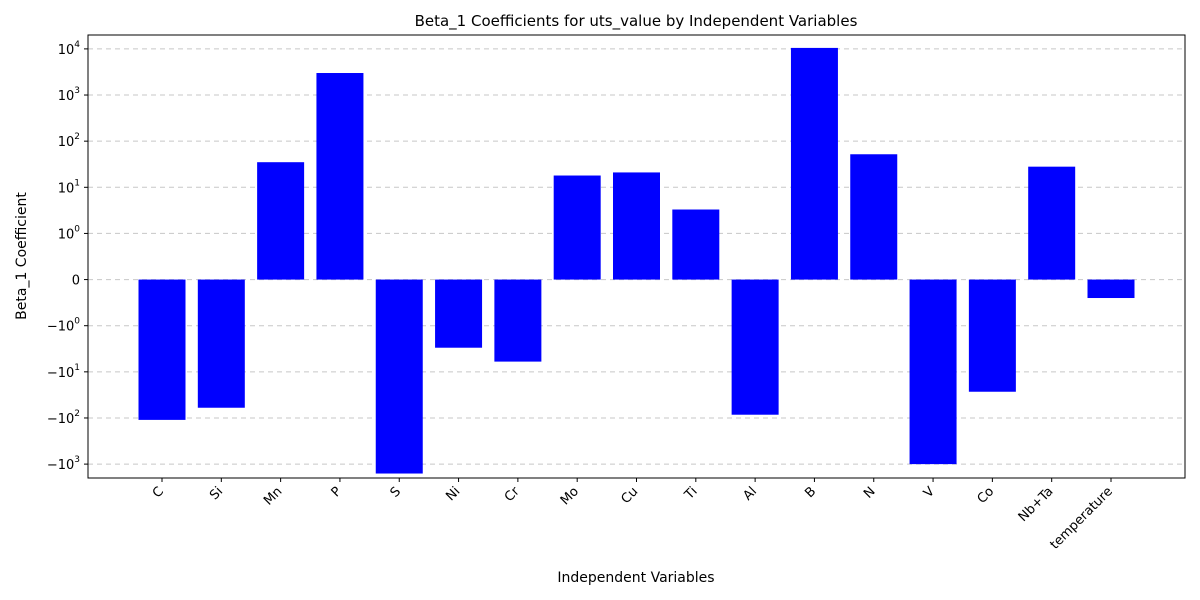 The image size is (1200, 600). I want to click on bar-mn, so click(281, 221).